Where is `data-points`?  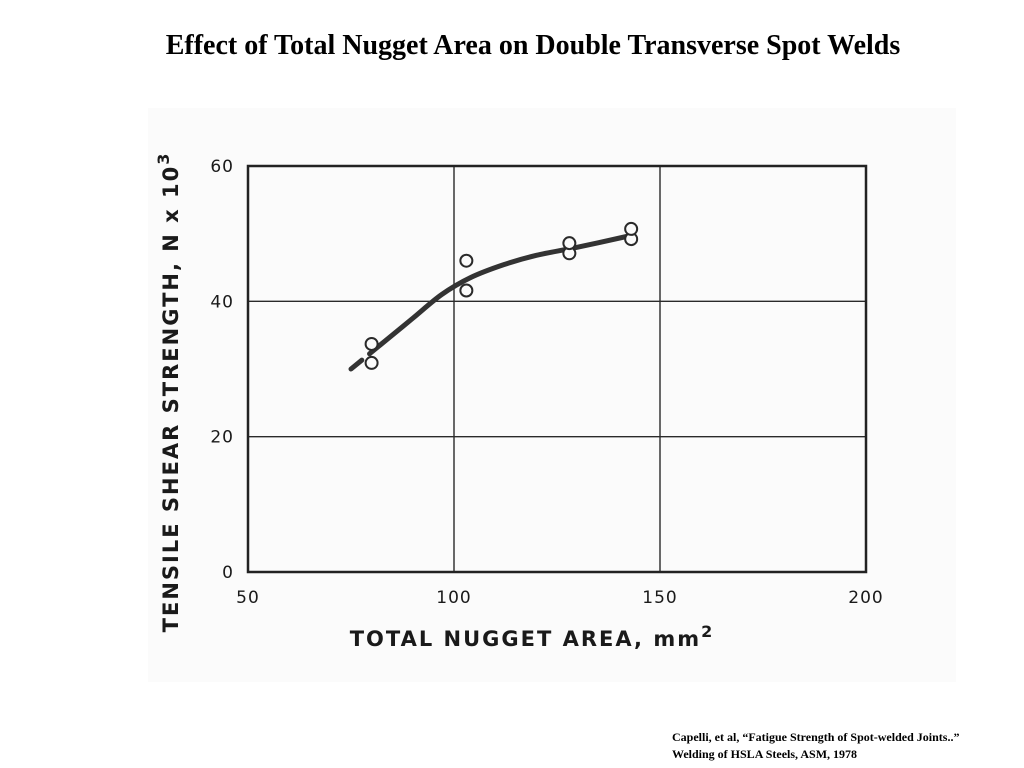
data-points is located at coordinates (501, 295).